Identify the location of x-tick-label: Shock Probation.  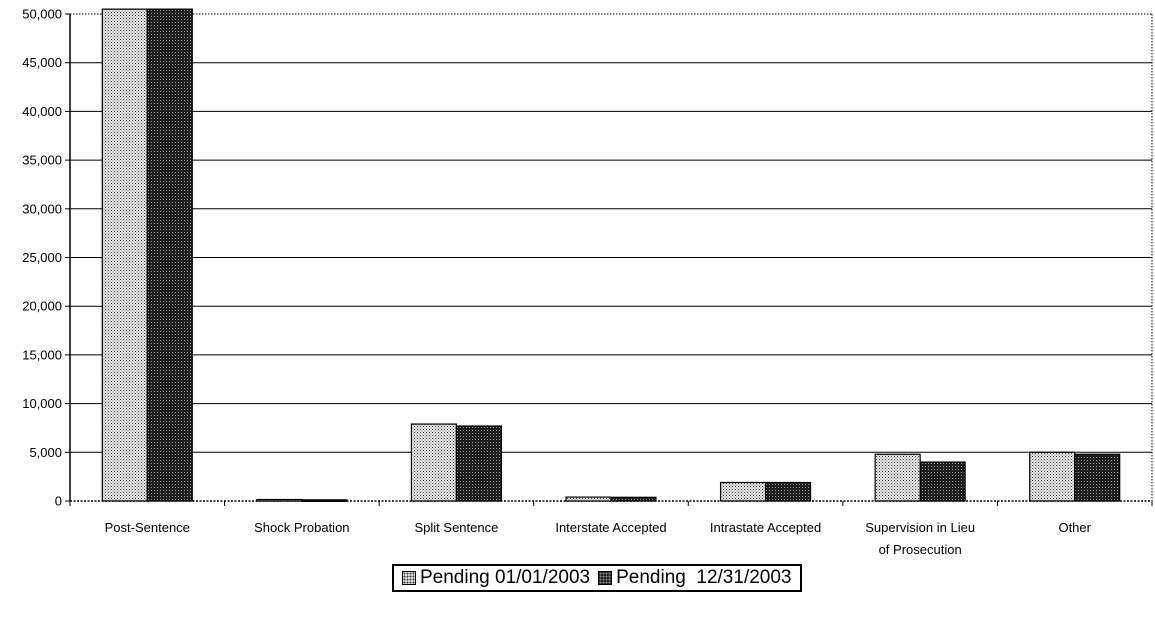
(301, 527).